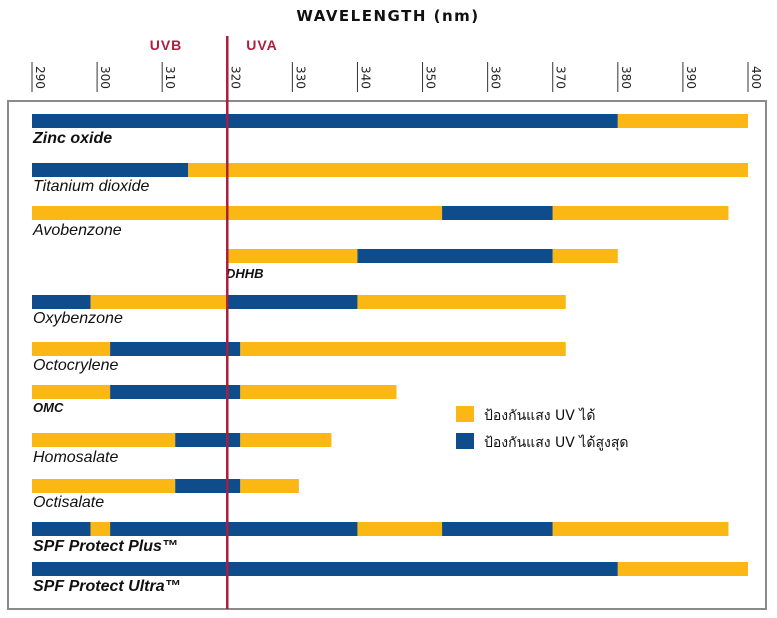  Describe the element at coordinates (300, 77) in the screenshot. I see `tick-label: 330` at that location.